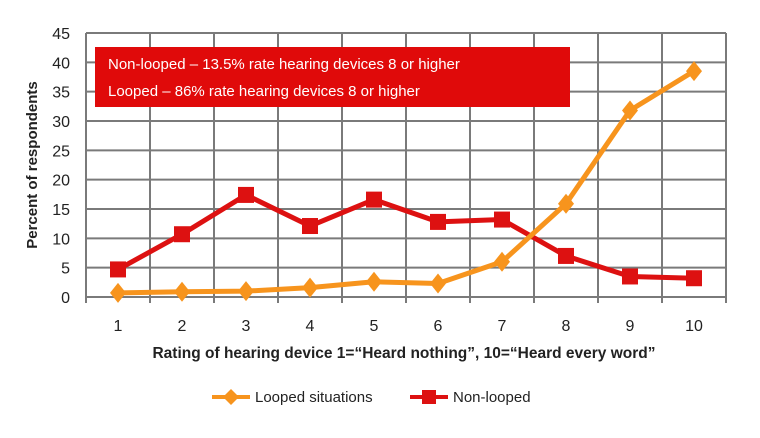 The width and height of the screenshot is (760, 438). What do you see at coordinates (438, 326) in the screenshot?
I see `x-tick-label: 6` at bounding box center [438, 326].